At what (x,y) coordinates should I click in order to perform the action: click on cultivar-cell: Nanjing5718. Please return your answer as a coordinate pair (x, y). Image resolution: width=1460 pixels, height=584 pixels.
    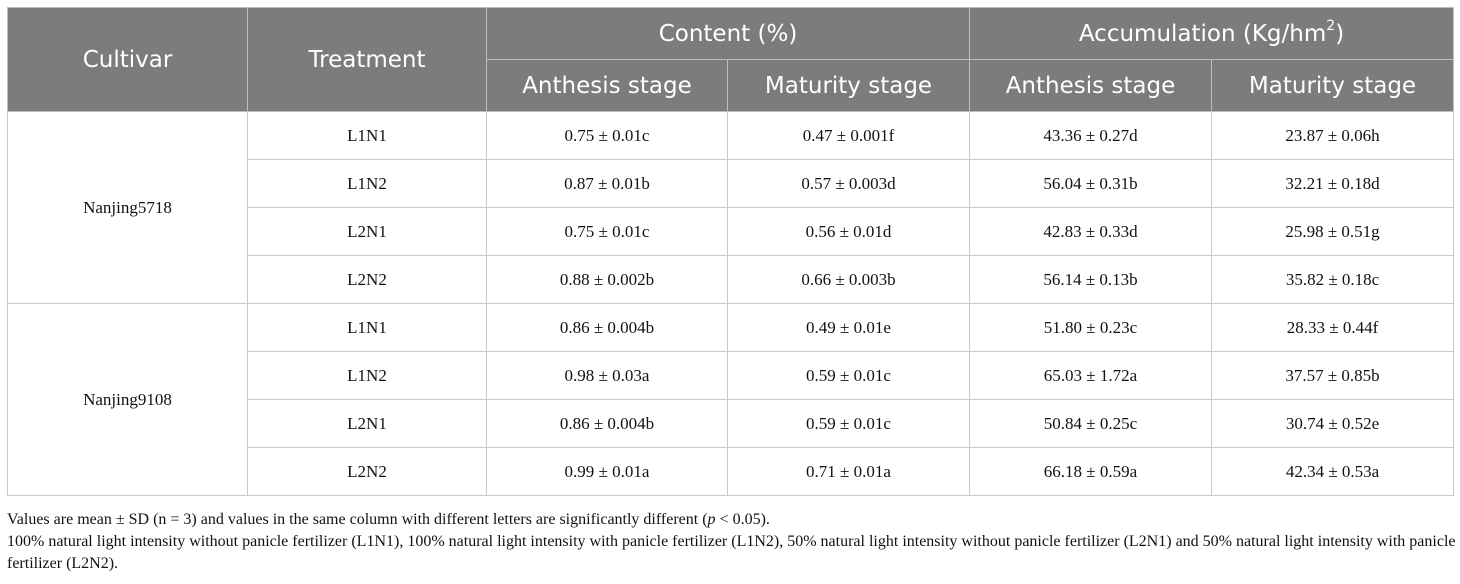
    Looking at the image, I should click on (127, 207).